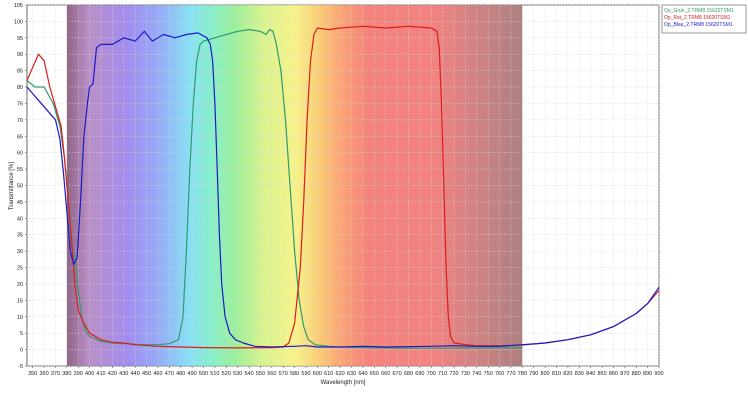 The image size is (748, 400). I want to click on y-tick-label: 45, so click(20, 203).